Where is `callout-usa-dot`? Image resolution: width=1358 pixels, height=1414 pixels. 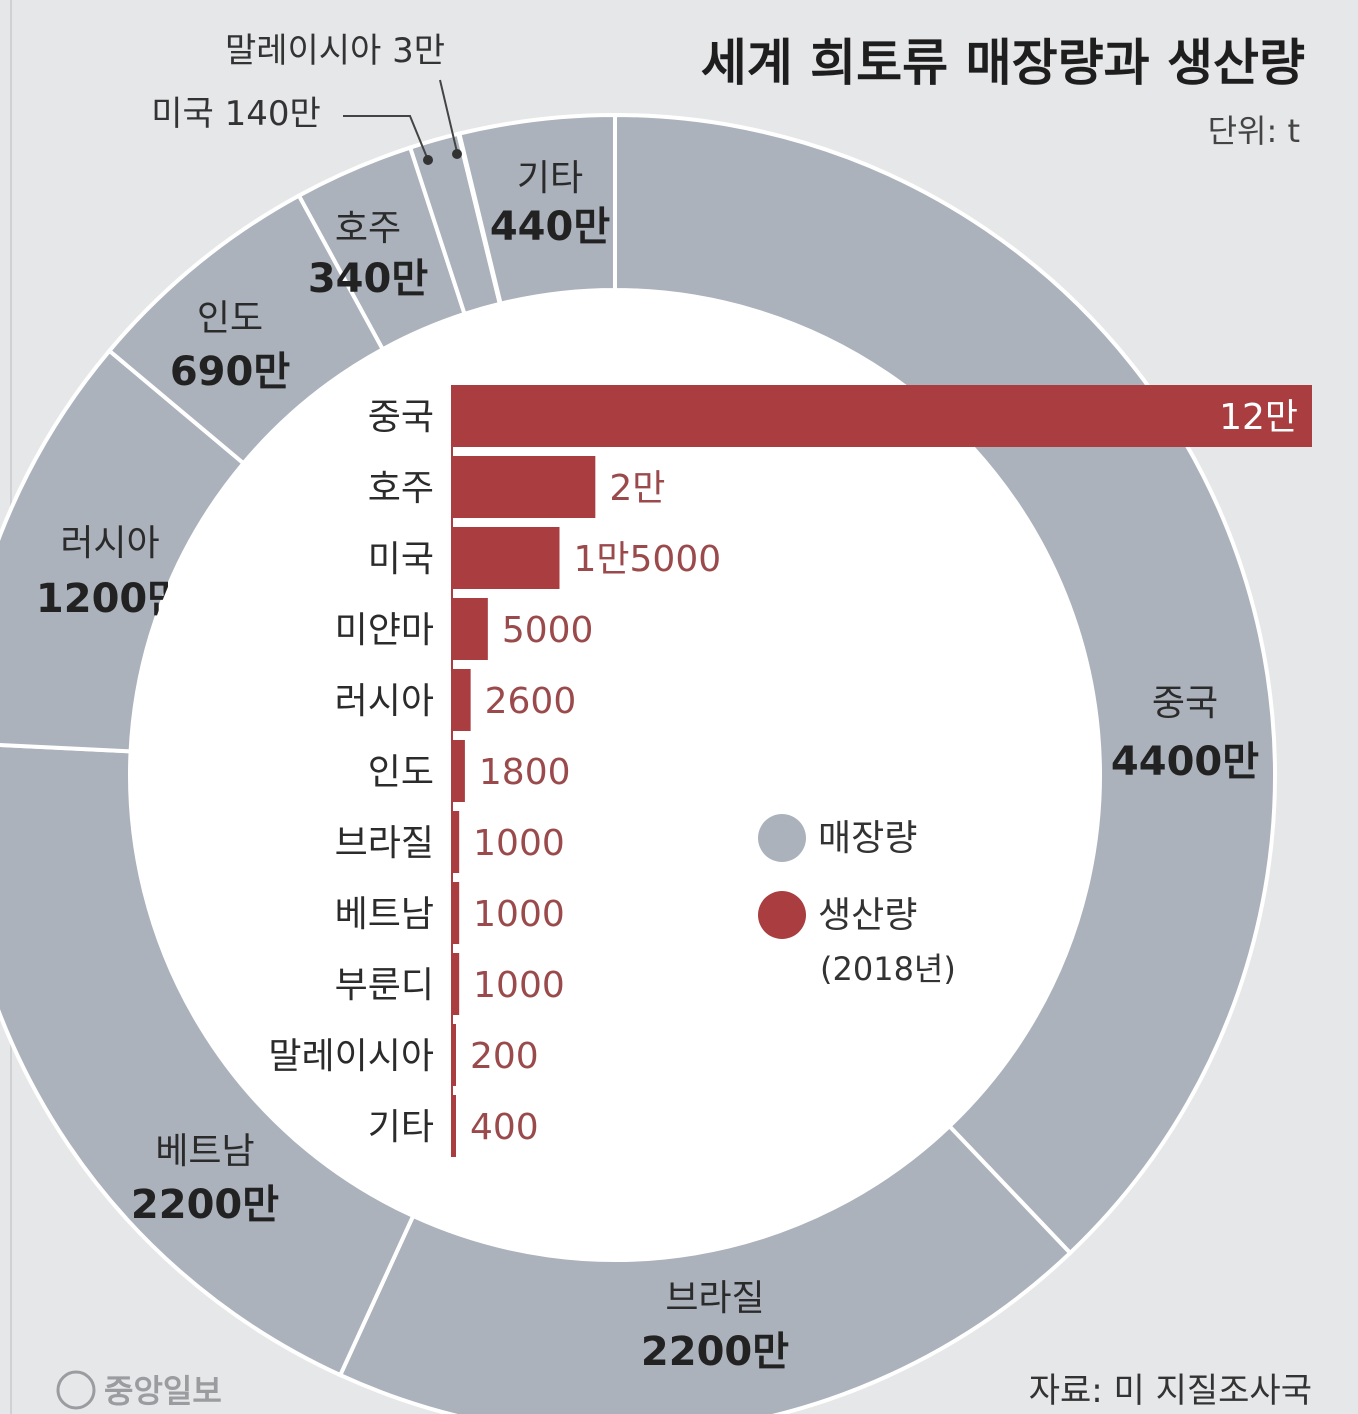
callout-usa-dot is located at coordinates (428, 160).